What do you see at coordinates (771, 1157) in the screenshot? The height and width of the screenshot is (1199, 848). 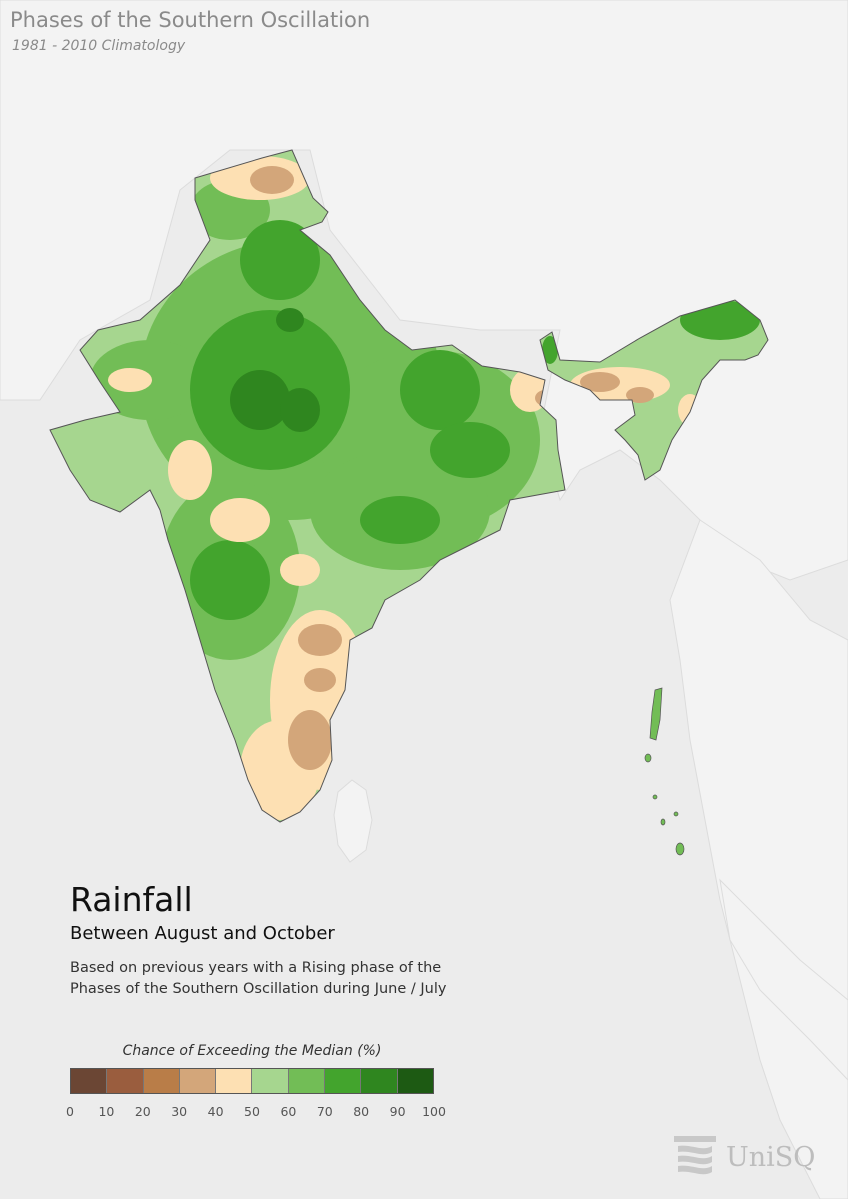 I see `logo-text: UniSQ` at bounding box center [771, 1157].